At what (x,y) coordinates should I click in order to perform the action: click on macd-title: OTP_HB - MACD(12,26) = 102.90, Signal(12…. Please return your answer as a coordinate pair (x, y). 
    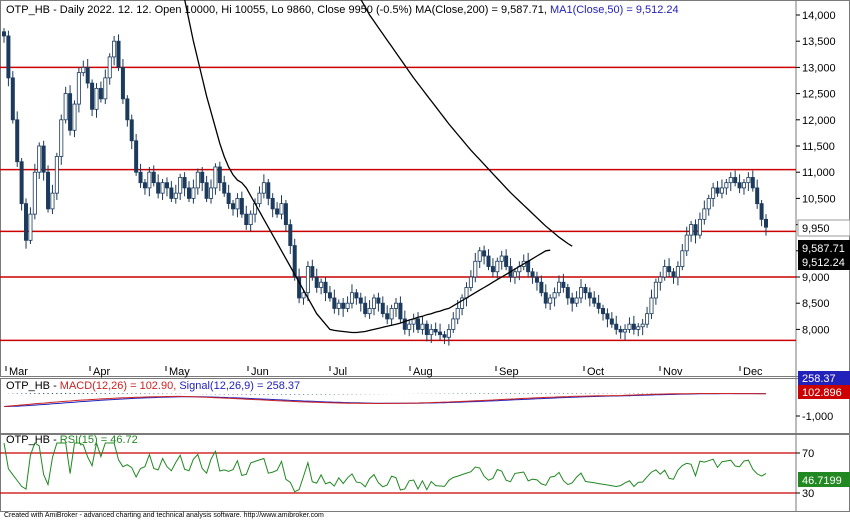
    Looking at the image, I should click on (153, 386).